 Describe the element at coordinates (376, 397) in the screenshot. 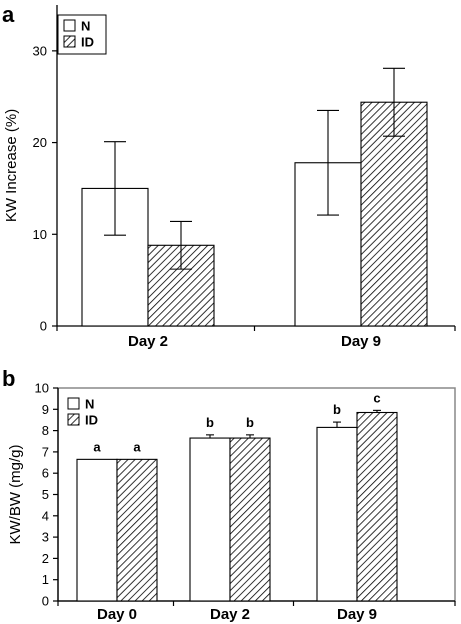

I see `significance-label: c` at that location.